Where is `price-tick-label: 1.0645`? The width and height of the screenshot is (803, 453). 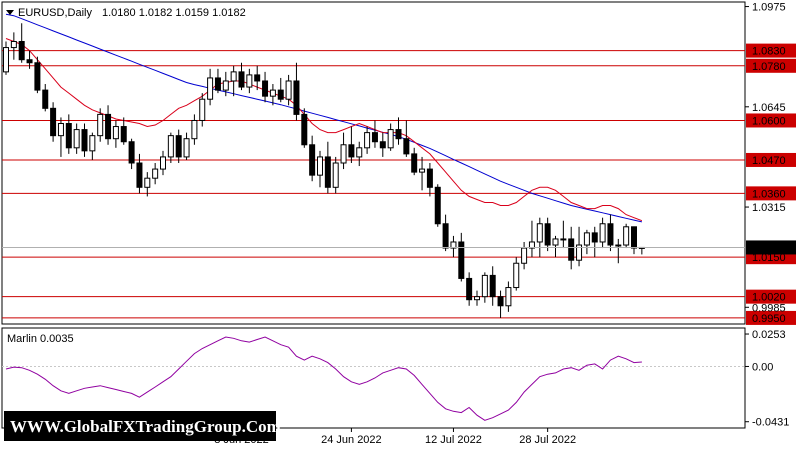 price-tick-label: 1.0645 is located at coordinates (769, 108).